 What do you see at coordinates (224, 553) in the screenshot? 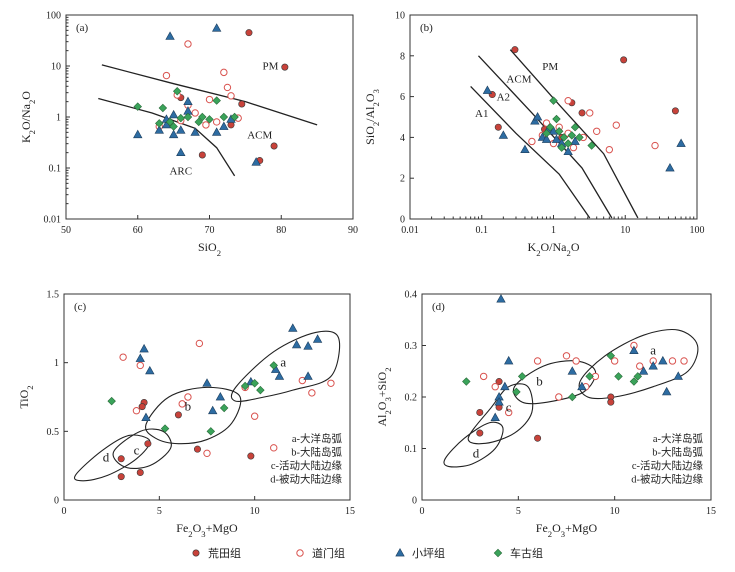
I see `legend-label-huangtian: 荒田组` at bounding box center [224, 553].